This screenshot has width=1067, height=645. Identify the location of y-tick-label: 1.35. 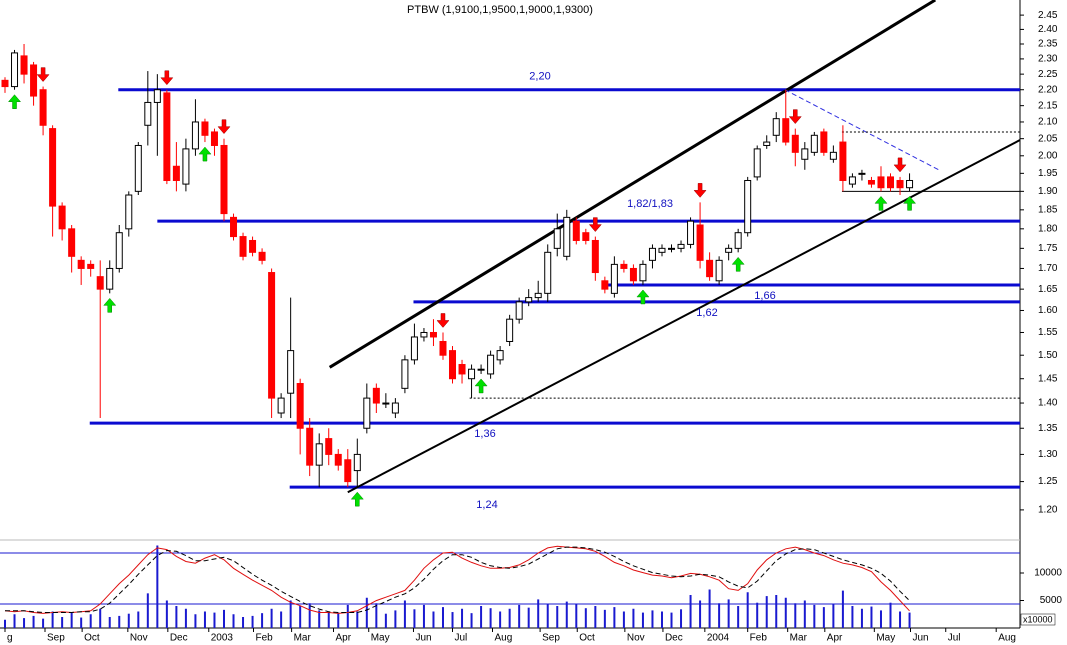
(1048, 428).